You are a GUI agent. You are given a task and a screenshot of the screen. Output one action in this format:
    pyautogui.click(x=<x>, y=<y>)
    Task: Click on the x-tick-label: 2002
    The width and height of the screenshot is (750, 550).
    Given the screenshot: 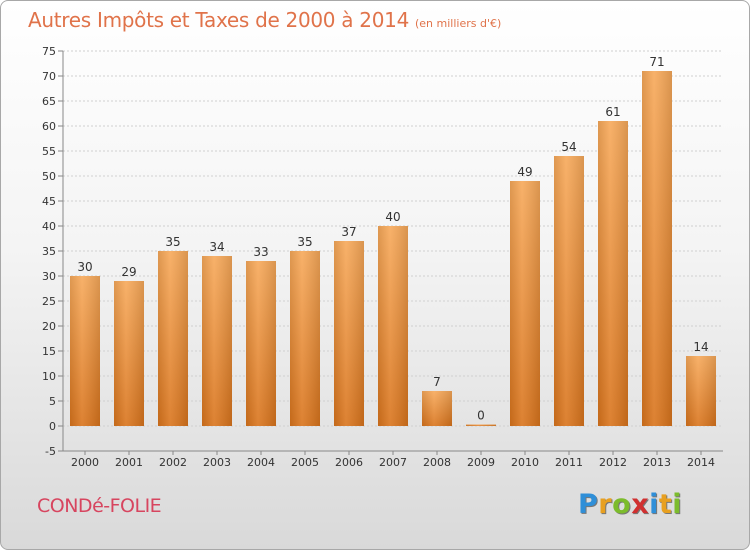 What is the action you would take?
    pyautogui.click(x=173, y=462)
    